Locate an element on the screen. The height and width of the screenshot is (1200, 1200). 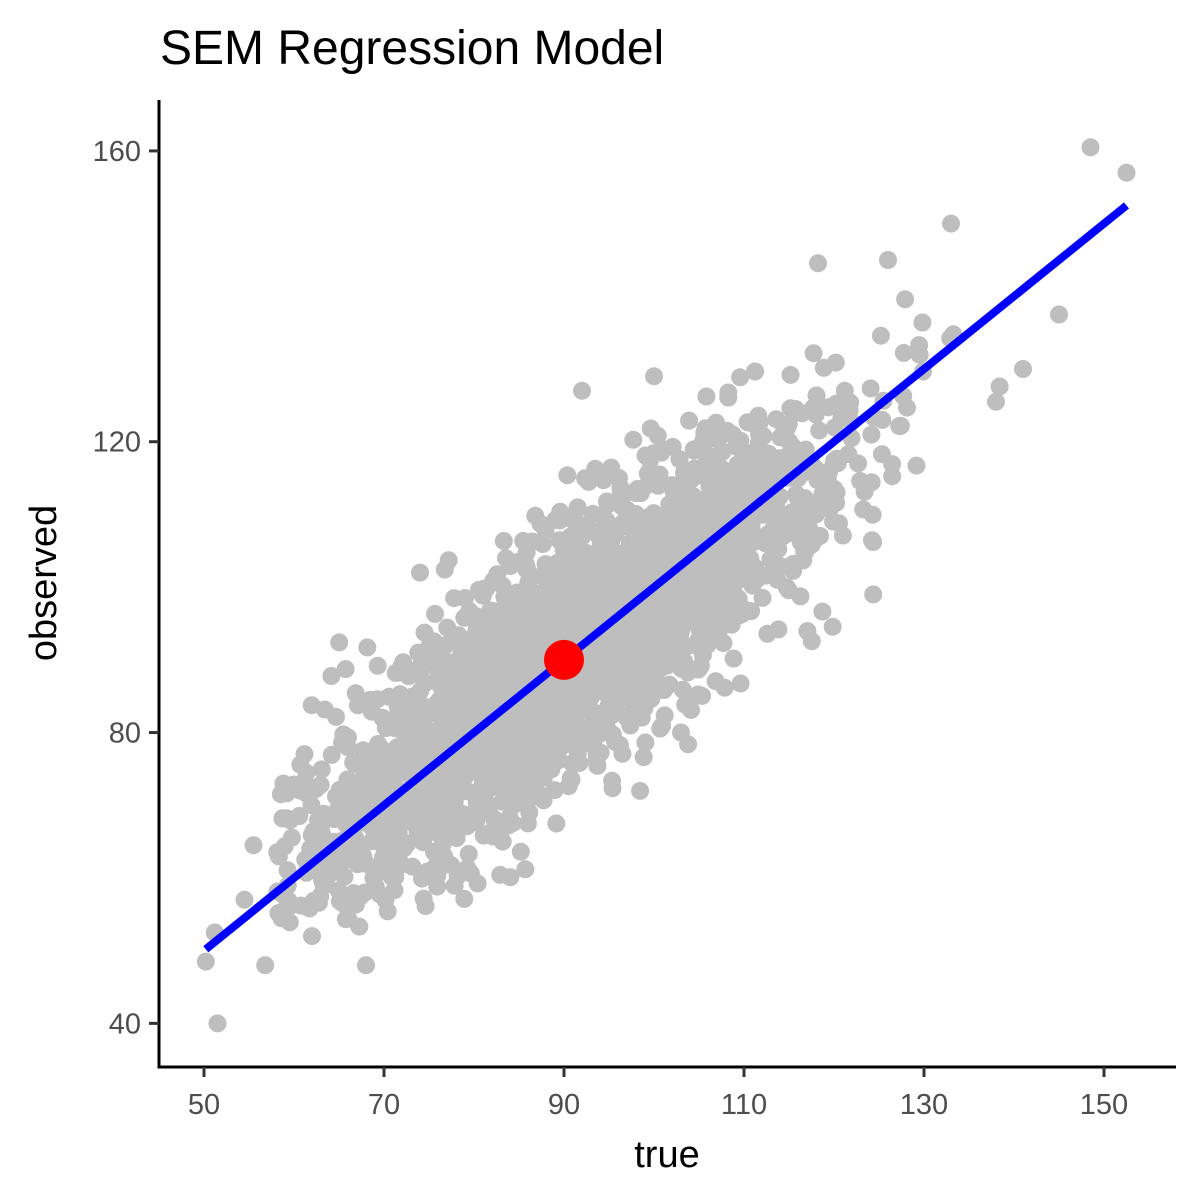
x-tick-label: 70 is located at coordinates (384, 1105).